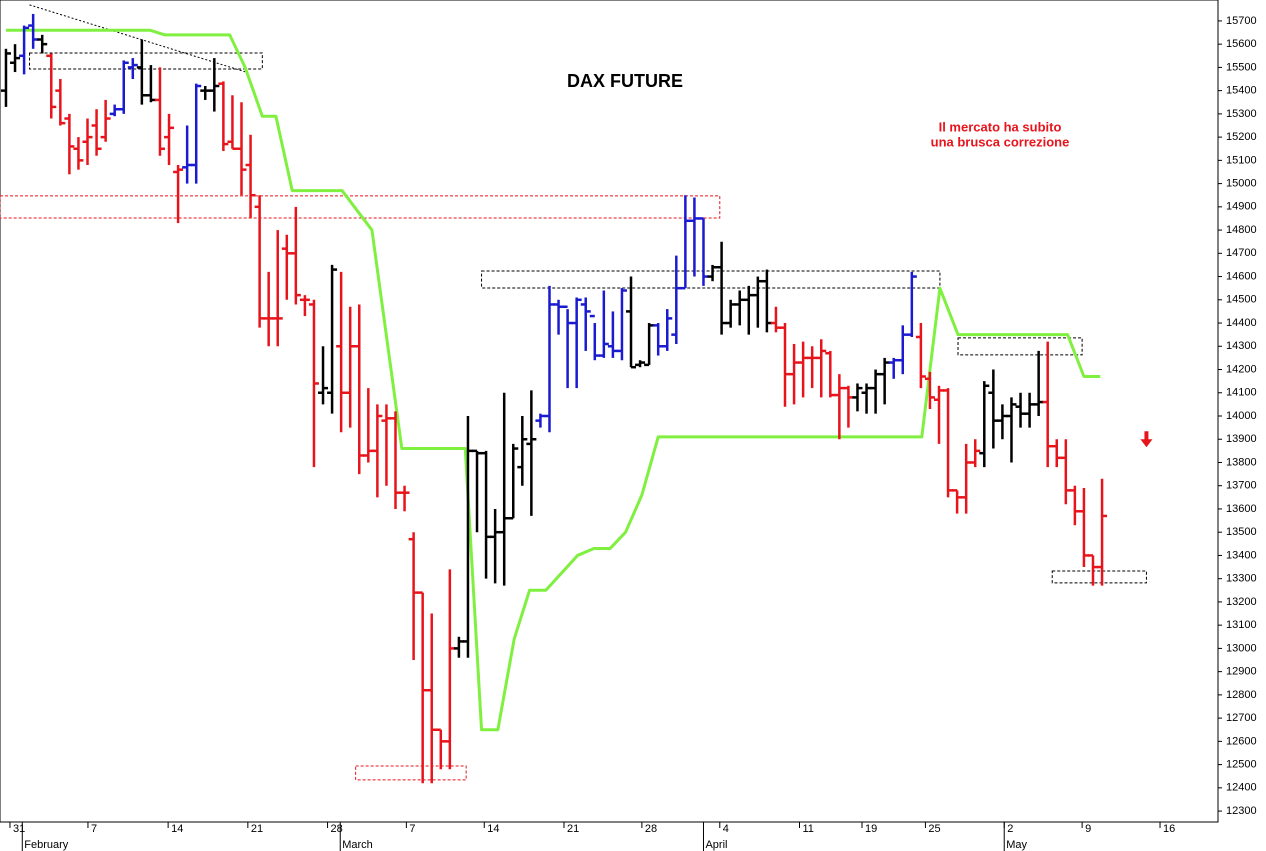 This screenshot has height=851, width=1266. I want to click on y-tick-label: 12600, so click(1241, 741).